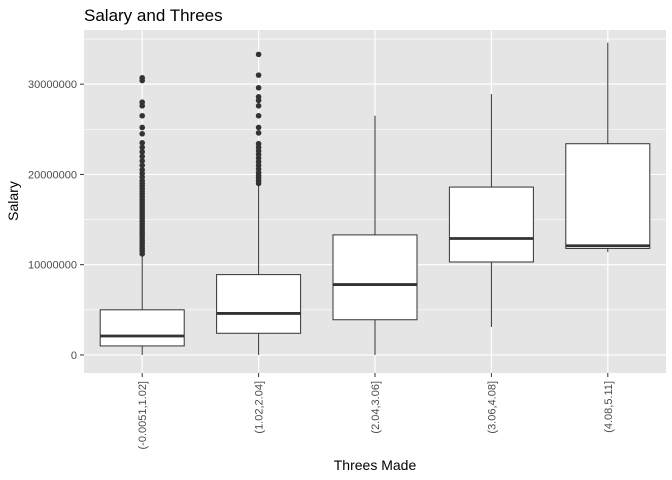 This screenshot has height=480, width=672. I want to click on y-axis: 0 10000000 20000000 30000000, so click(56, 220).